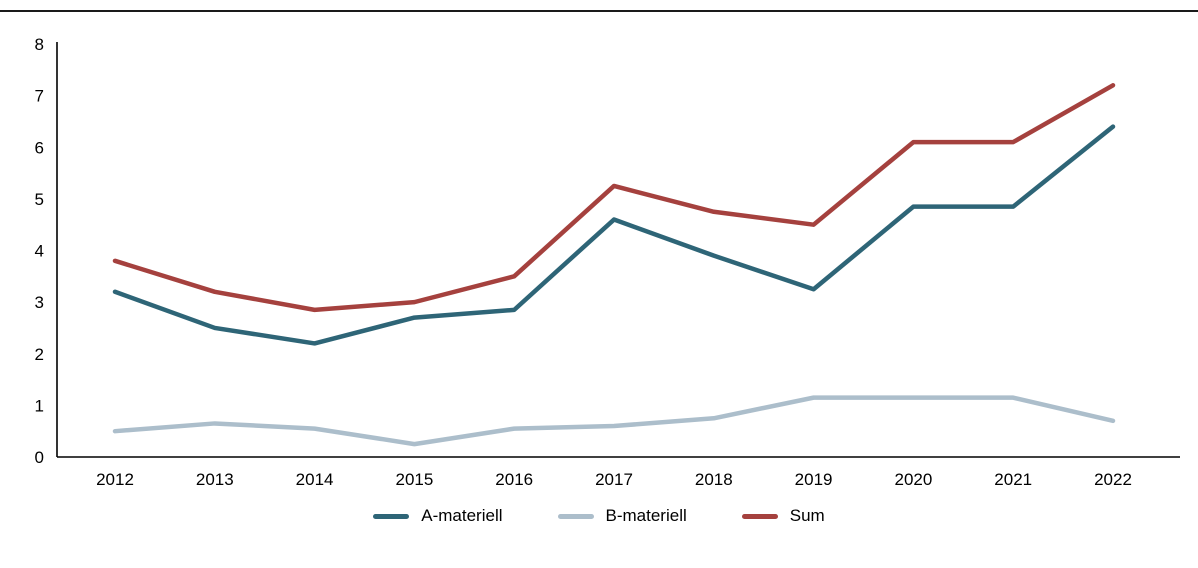  What do you see at coordinates (646, 515) in the screenshot?
I see `legend-label: B-materiell` at bounding box center [646, 515].